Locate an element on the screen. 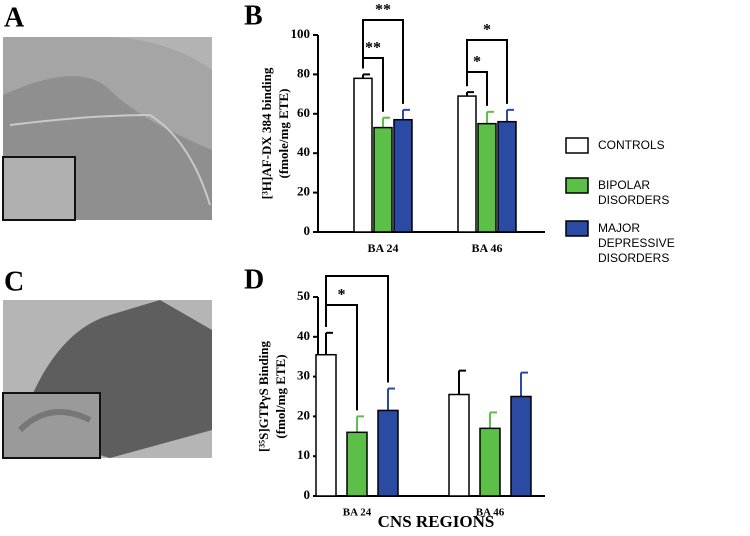 This screenshot has height=536, width=750. y-axis-label: [³⁵S]GTPγS Binding is located at coordinates (263, 396).